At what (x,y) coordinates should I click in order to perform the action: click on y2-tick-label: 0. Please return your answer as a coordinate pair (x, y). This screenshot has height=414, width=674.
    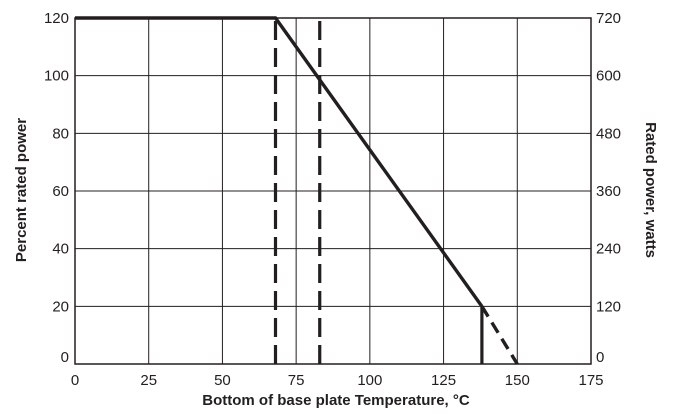
    Looking at the image, I should click on (600, 357).